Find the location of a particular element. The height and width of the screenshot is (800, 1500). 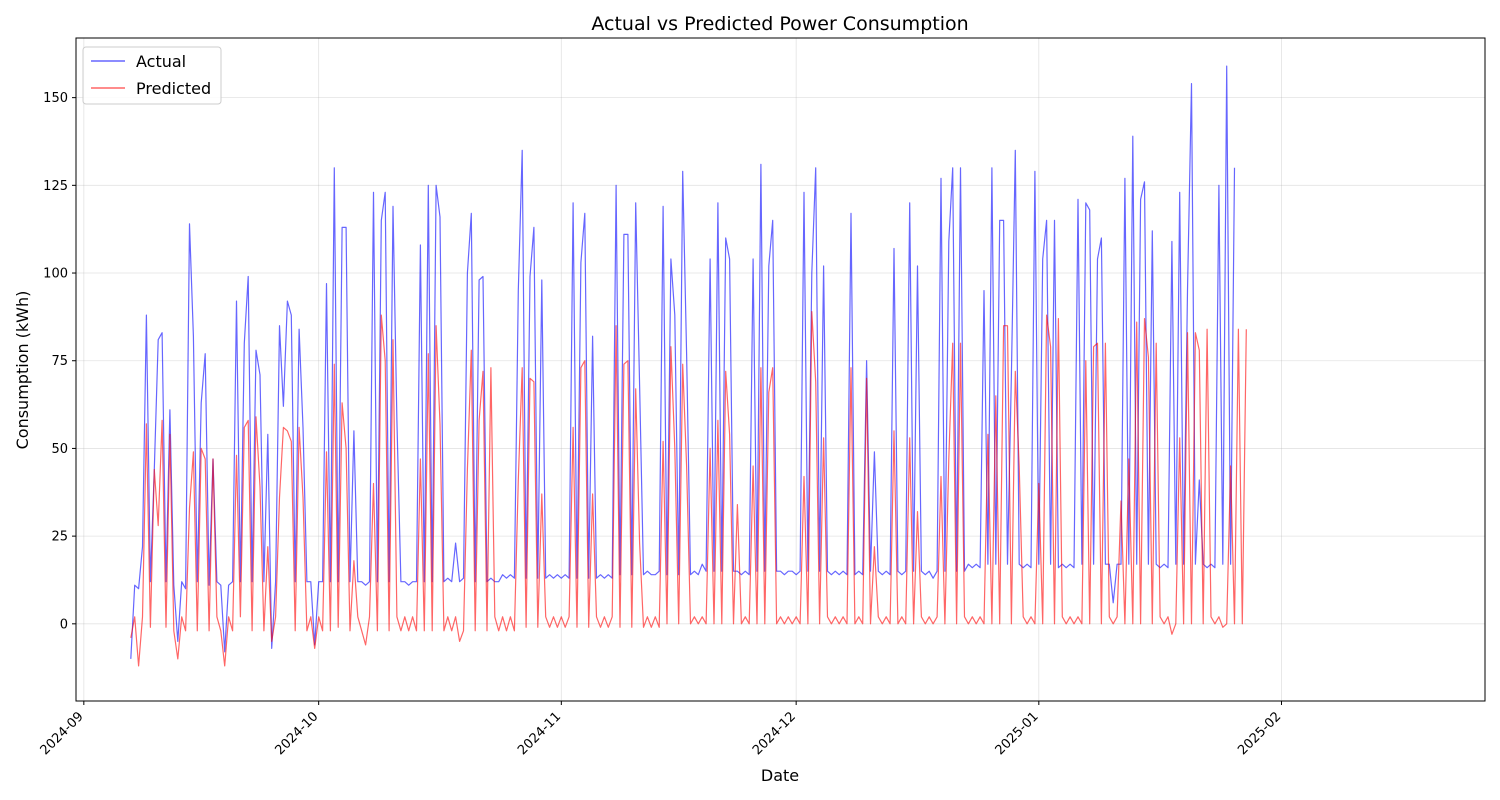

x-tick-label: 2025-02 is located at coordinates (1259, 733).